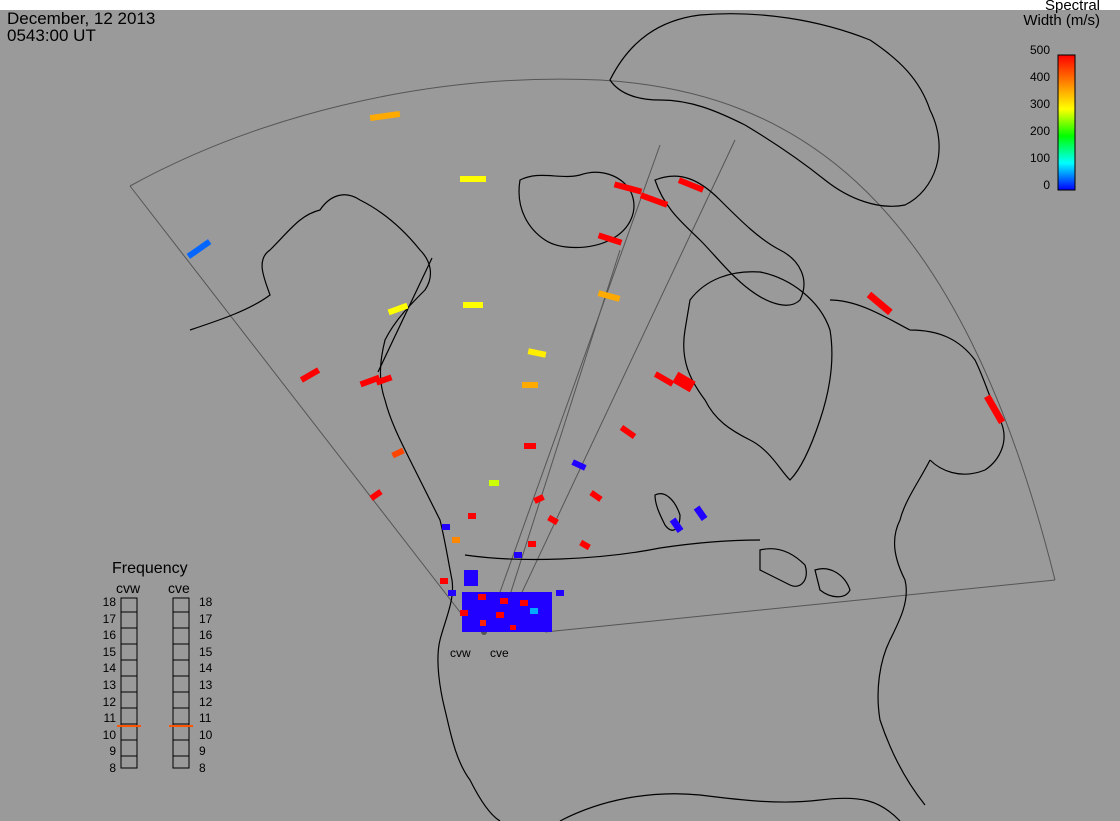 The width and height of the screenshot is (1120, 821). Describe the element at coordinates (206, 701) in the screenshot. I see `frequency-tick-right: 12` at that location.